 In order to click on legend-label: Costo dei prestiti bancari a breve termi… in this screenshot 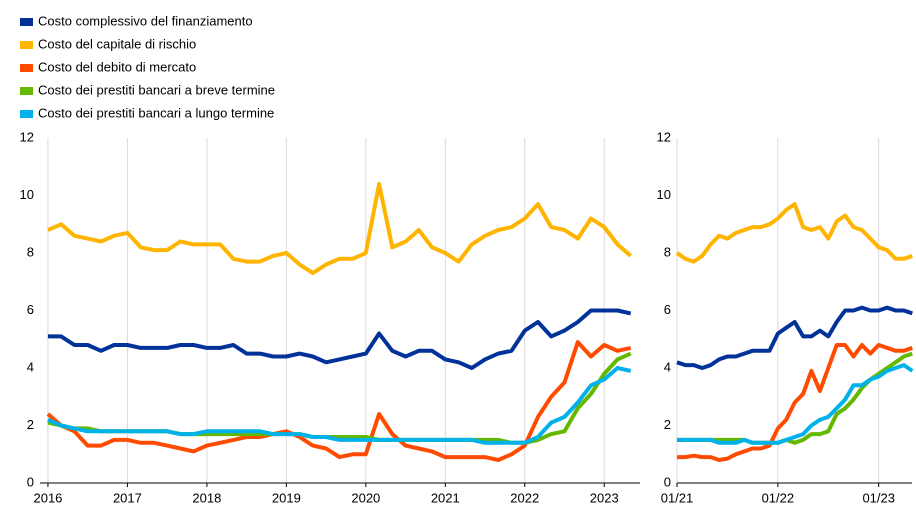, I will do `click(156, 89)`.